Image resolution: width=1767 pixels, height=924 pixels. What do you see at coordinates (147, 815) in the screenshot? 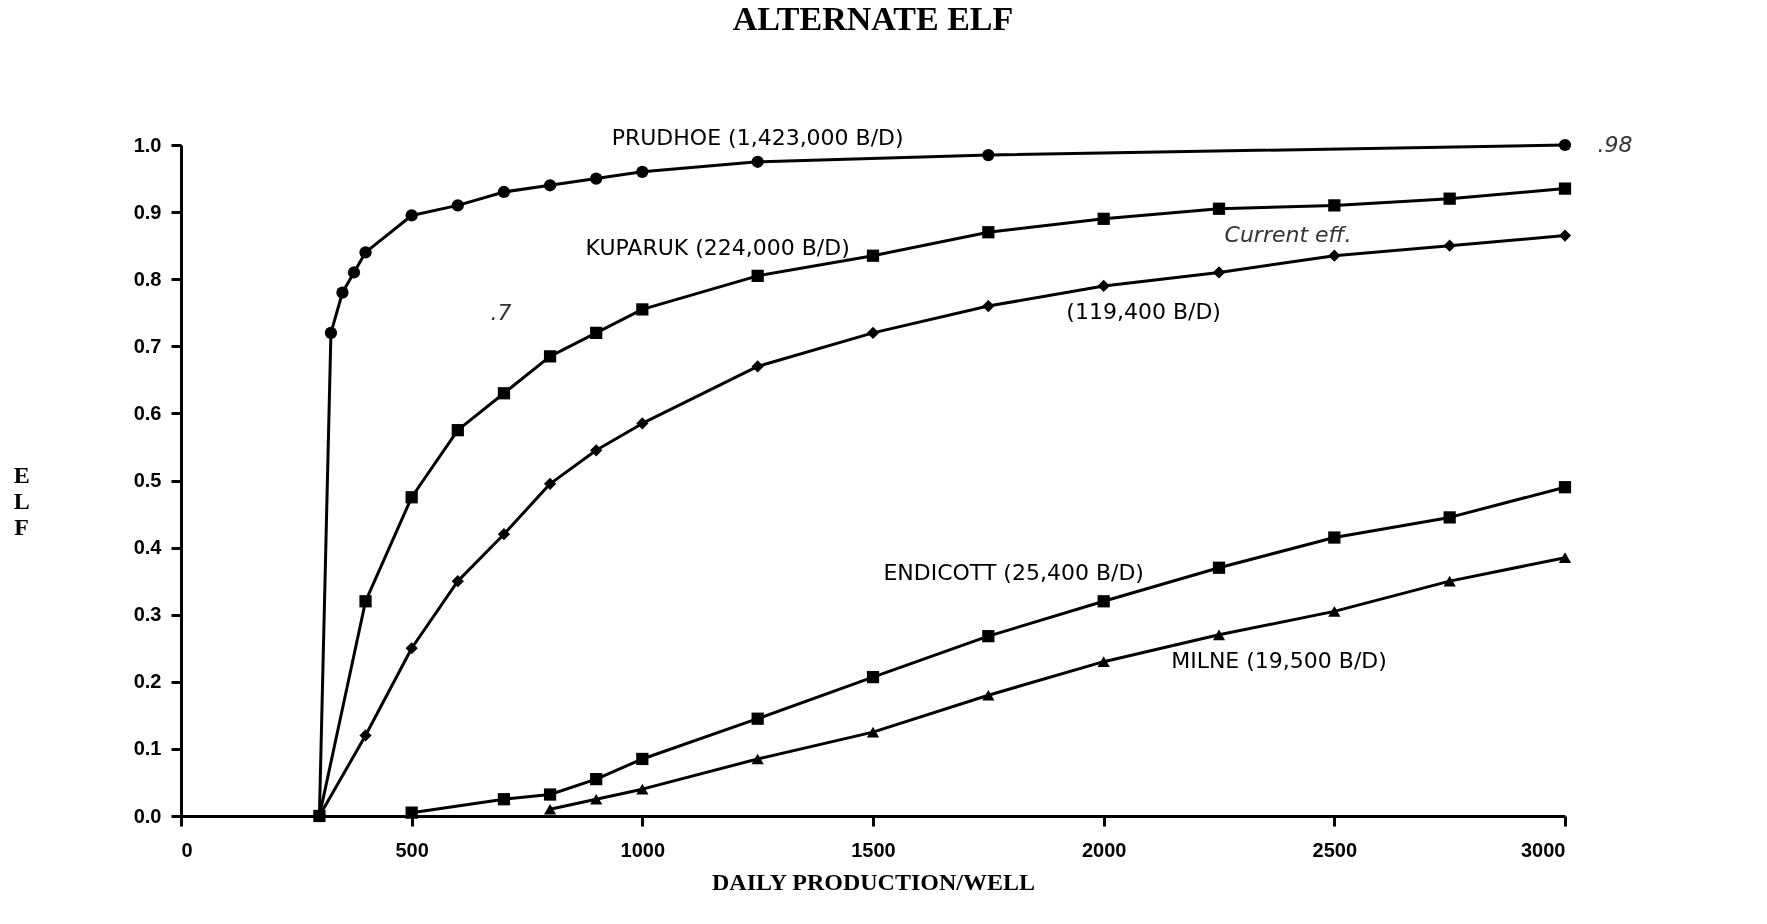
I see `y-tick-label: 0.0` at bounding box center [147, 815].